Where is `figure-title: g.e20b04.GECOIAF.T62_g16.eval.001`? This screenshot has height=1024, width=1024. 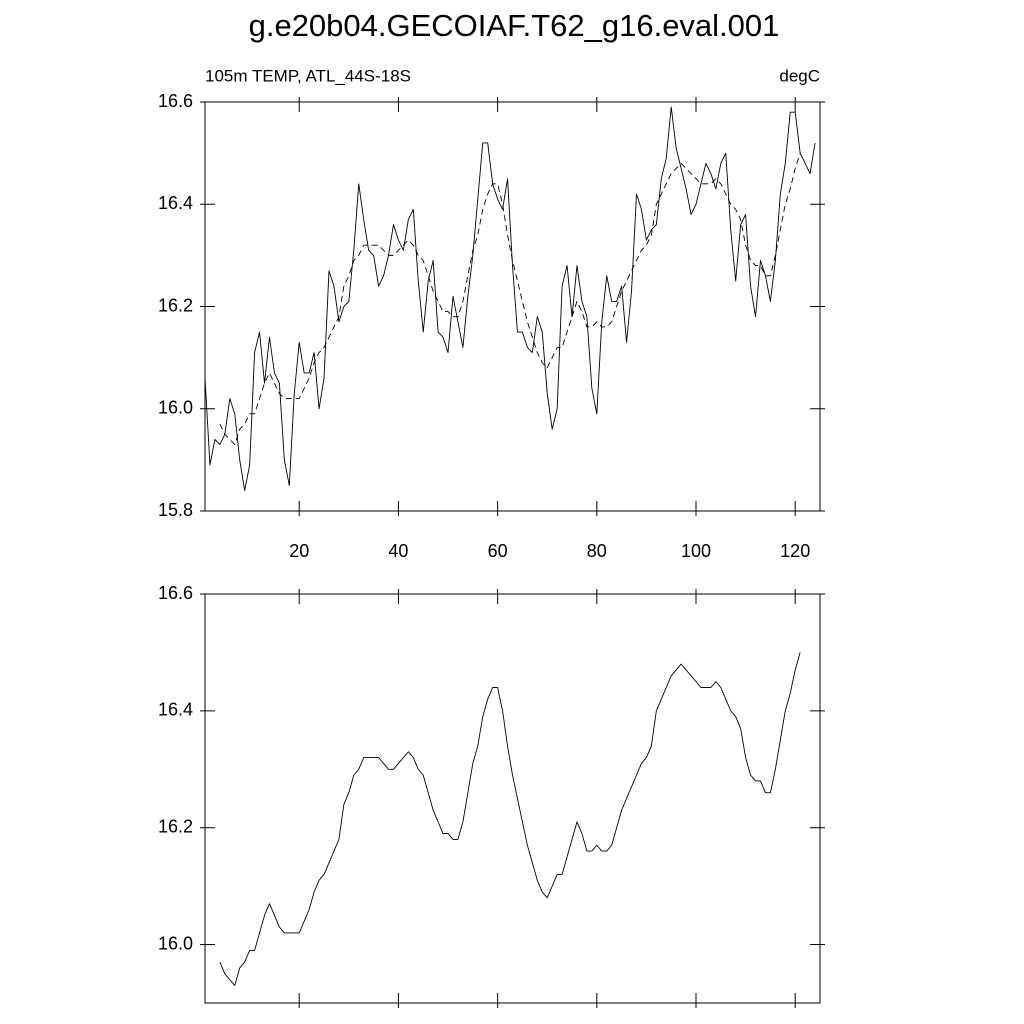
figure-title: g.e20b04.GECOIAF.T62_g16.eval.001 is located at coordinates (514, 25).